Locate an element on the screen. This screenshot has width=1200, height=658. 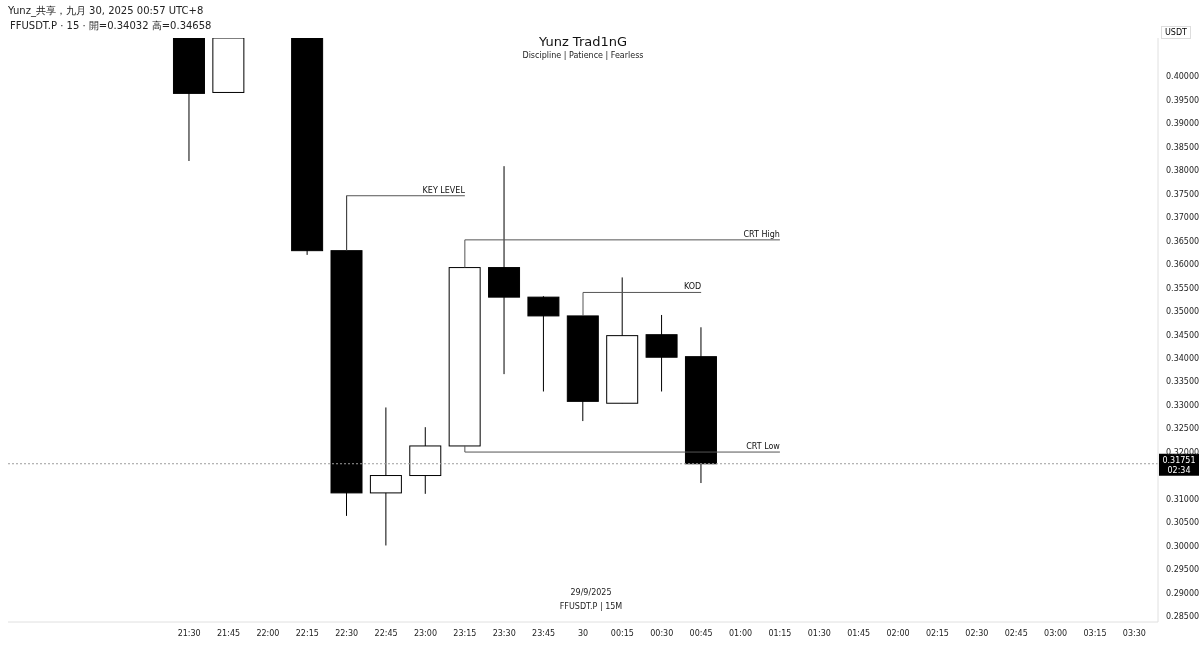
y-tick-label: 0.31000 is located at coordinates (1183, 499).